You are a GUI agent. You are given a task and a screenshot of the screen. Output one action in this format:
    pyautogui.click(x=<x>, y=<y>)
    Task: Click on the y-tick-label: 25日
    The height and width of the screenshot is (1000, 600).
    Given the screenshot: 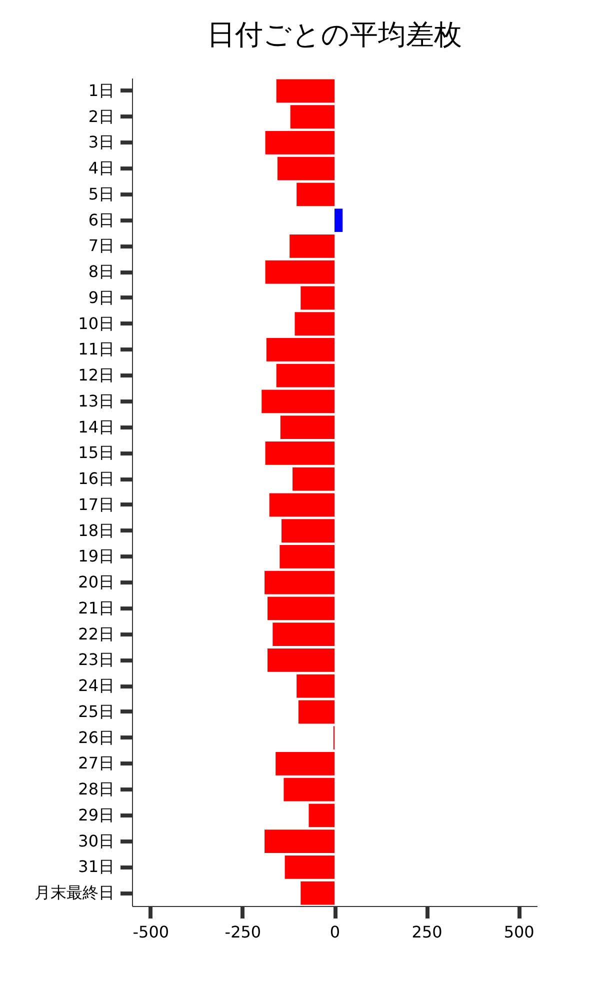 What is the action you would take?
    pyautogui.click(x=96, y=711)
    